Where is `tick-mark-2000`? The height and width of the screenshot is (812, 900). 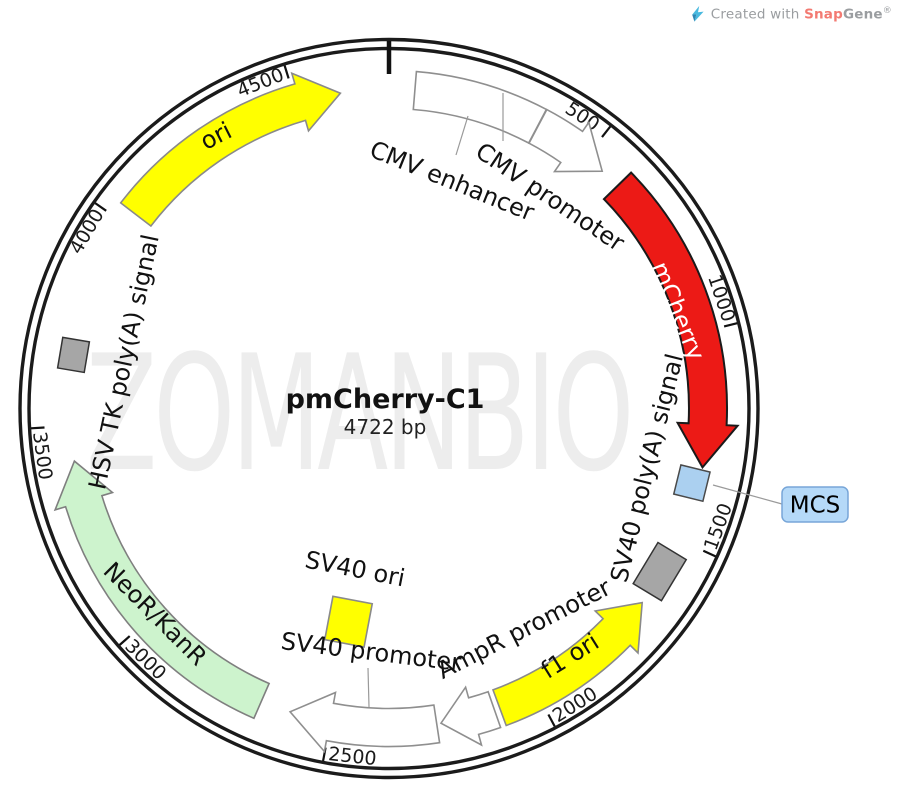
tick-mark-2000 is located at coordinates (551, 720).